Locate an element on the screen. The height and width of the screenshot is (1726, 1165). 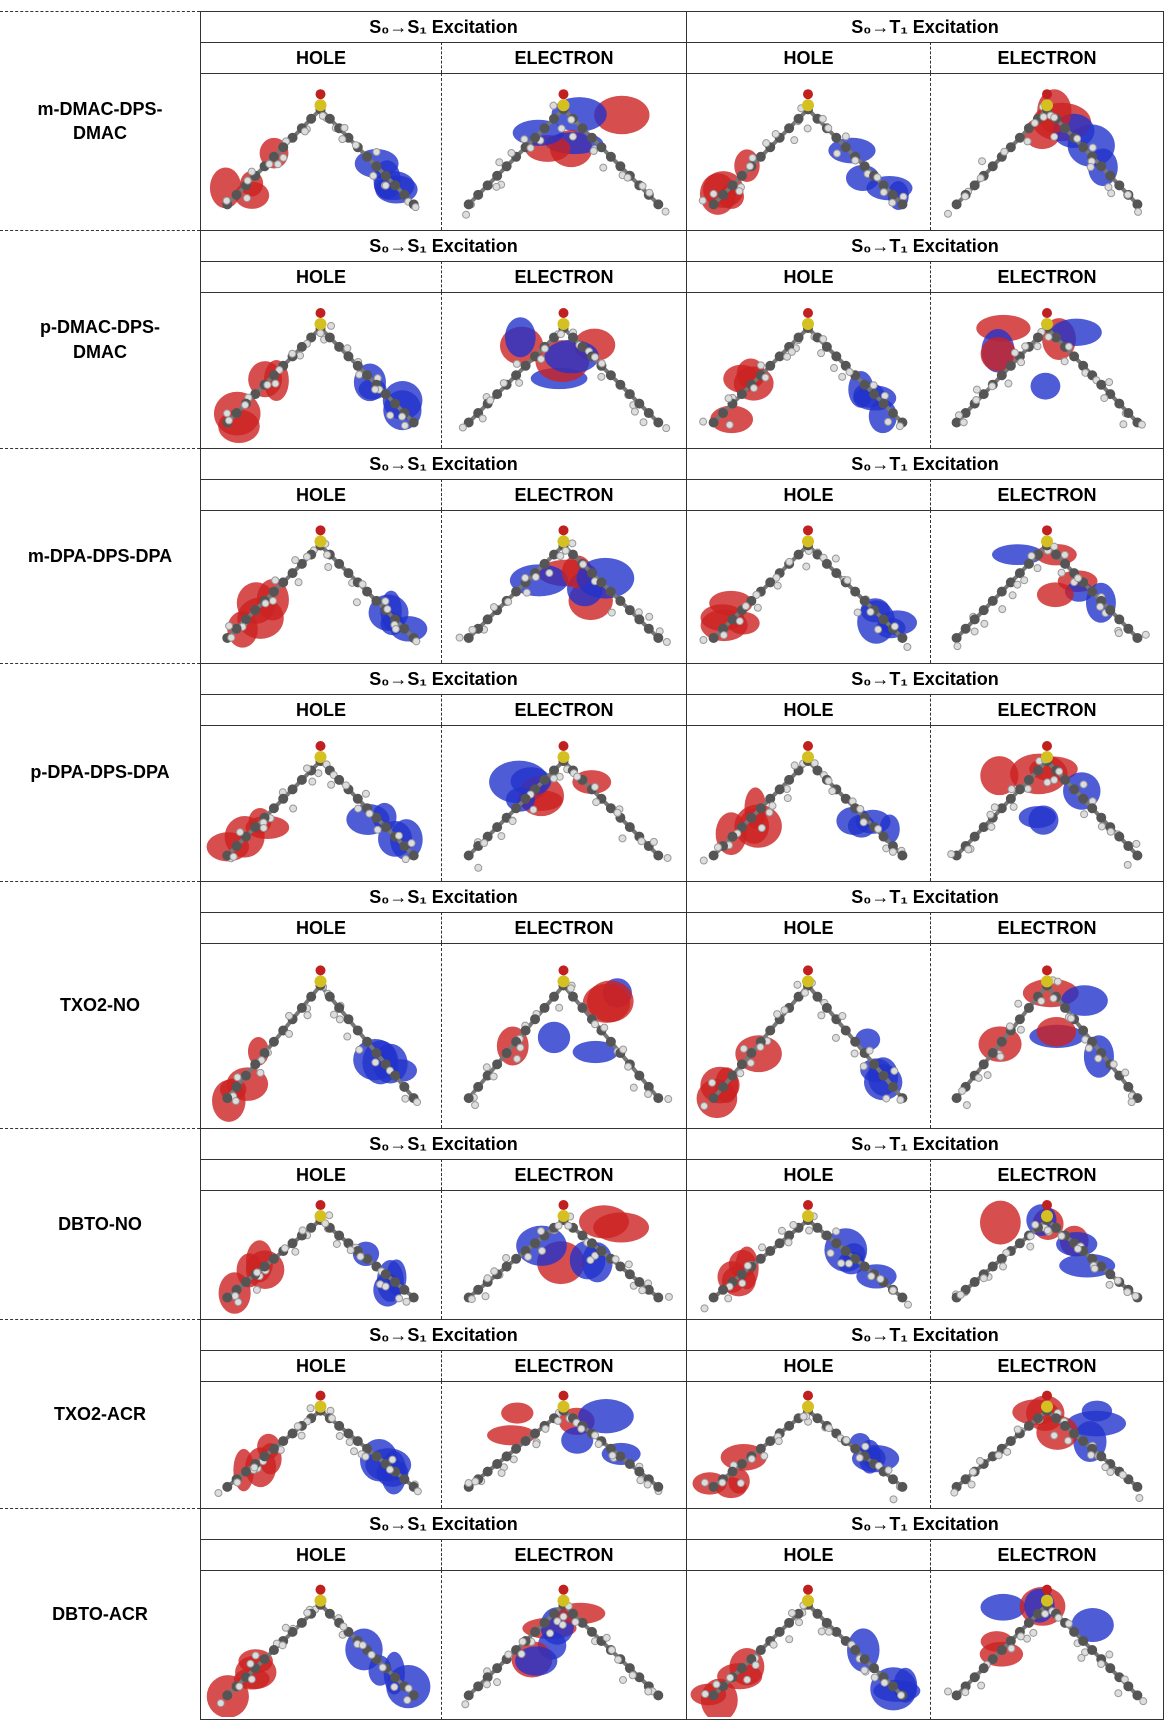
excitation-header: S₀→S₁ Excitation is located at coordinates (443, 245).